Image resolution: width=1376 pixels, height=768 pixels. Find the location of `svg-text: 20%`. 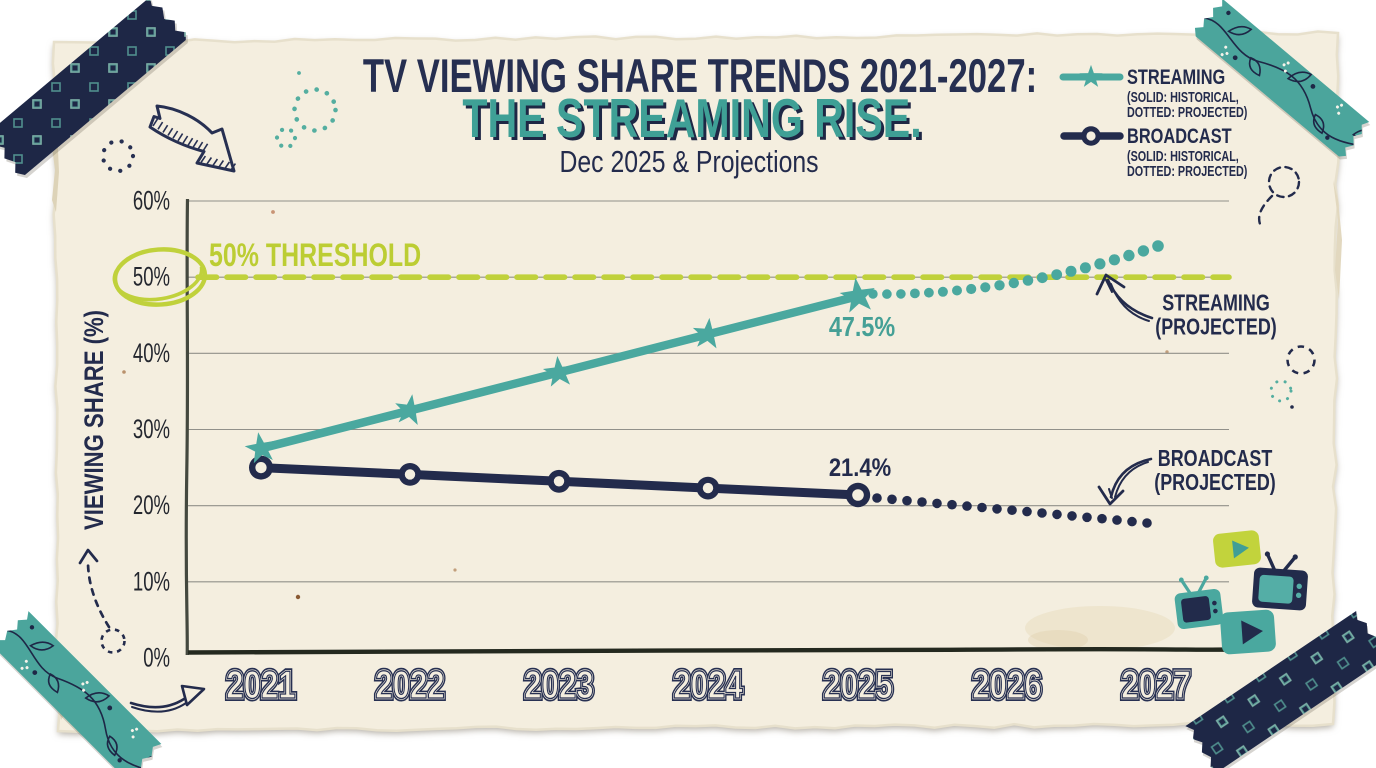

svg-text: 20% is located at coordinates (151, 505).